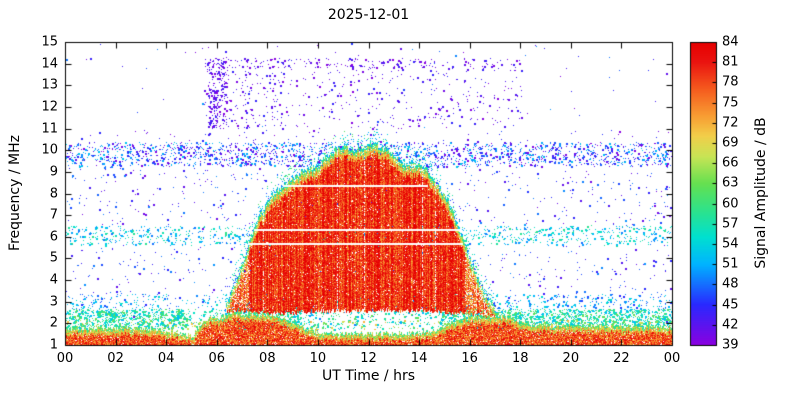  What do you see at coordinates (49, 107) in the screenshot?
I see `y-tick-label: 12` at bounding box center [49, 107].